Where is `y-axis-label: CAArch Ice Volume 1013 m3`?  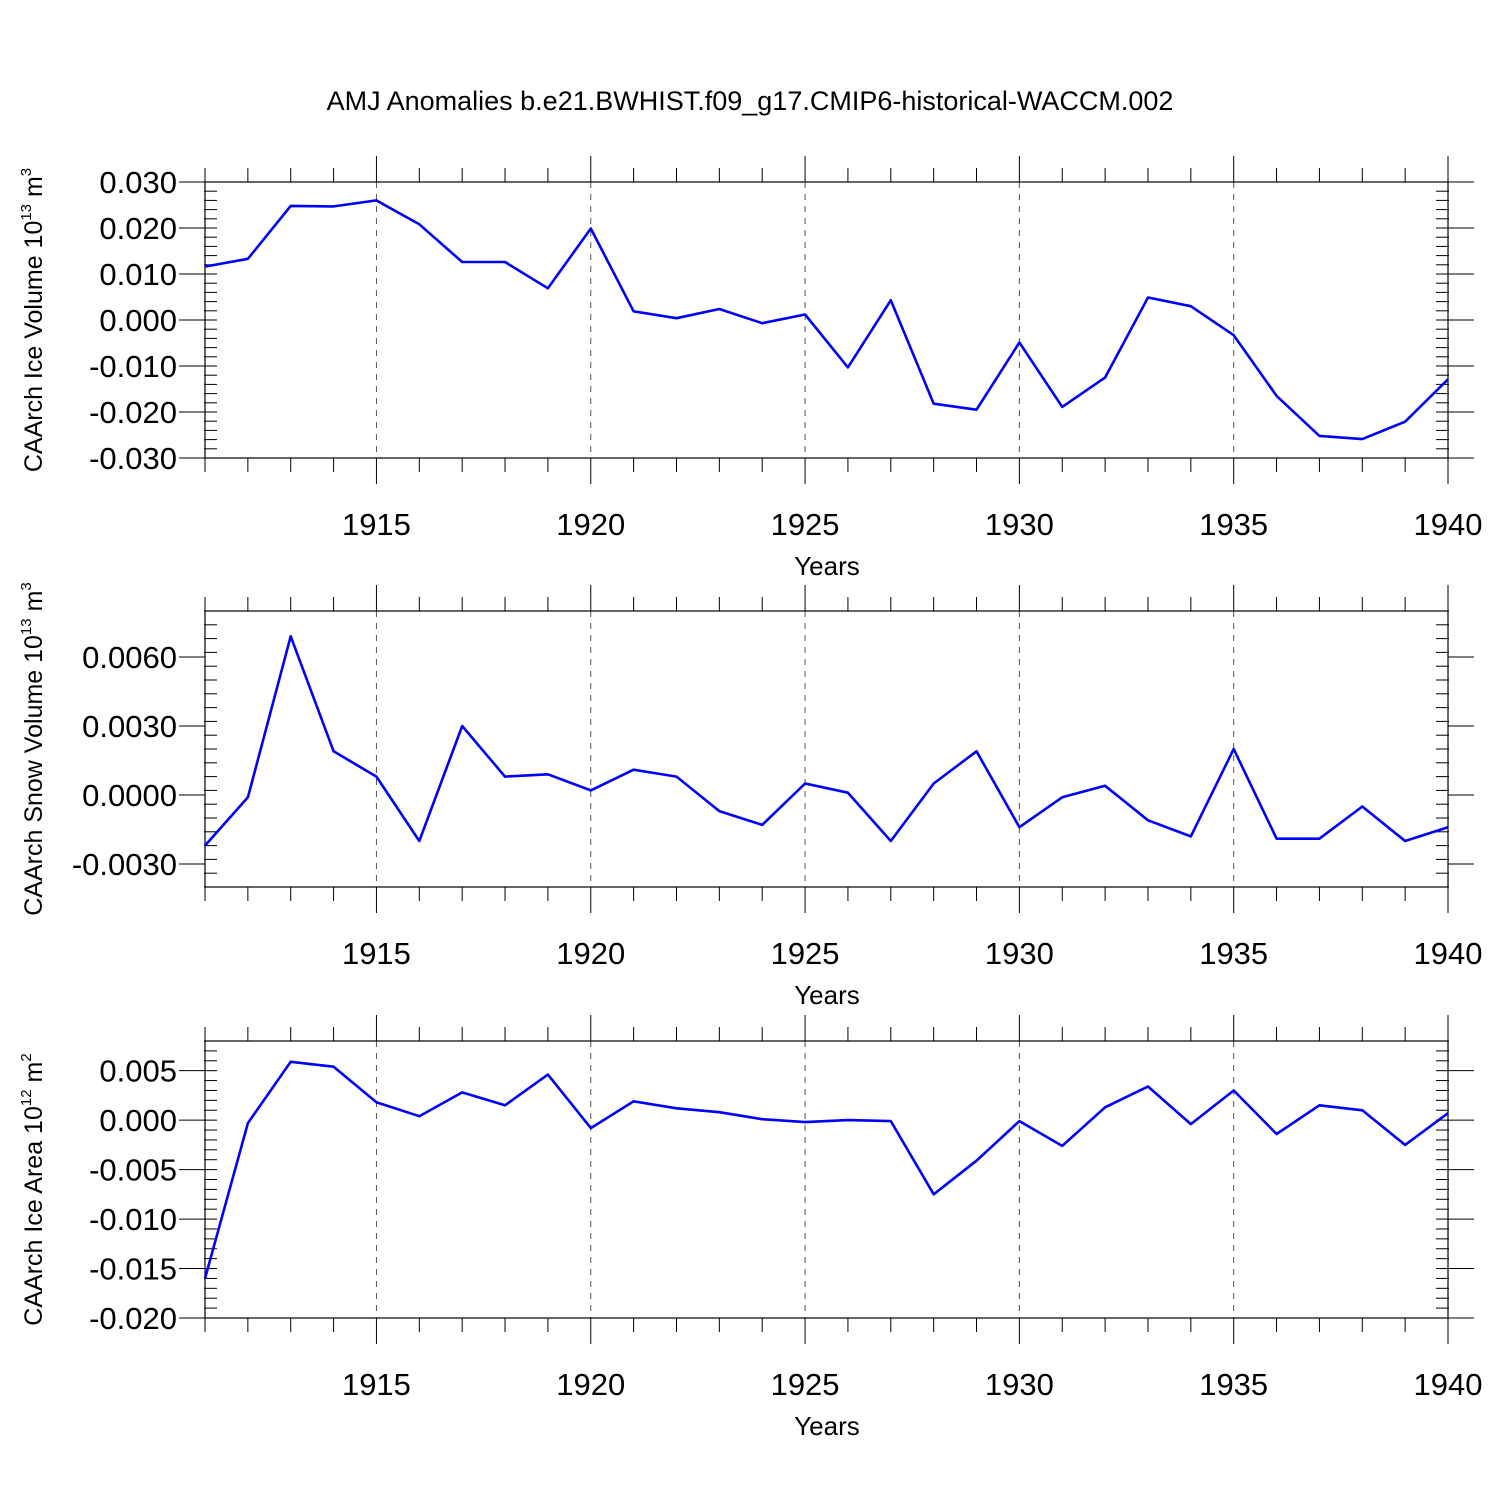 y-axis-label: CAArch Ice Volume 1013 m3 is located at coordinates (33, 320).